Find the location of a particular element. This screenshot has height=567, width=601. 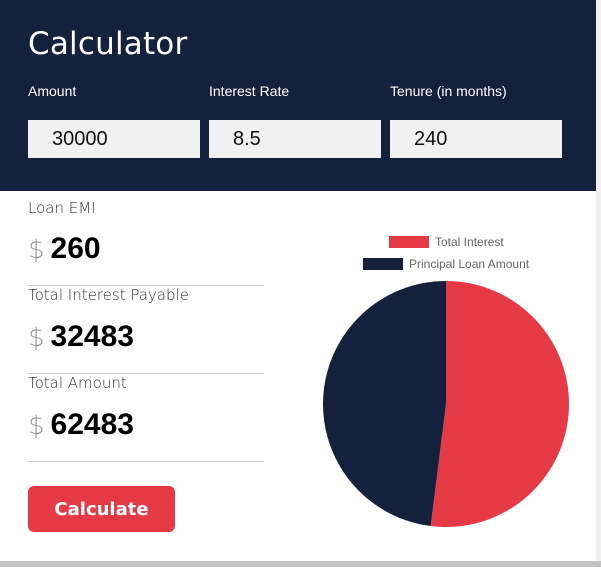

tenure-input is located at coordinates (476, 139).